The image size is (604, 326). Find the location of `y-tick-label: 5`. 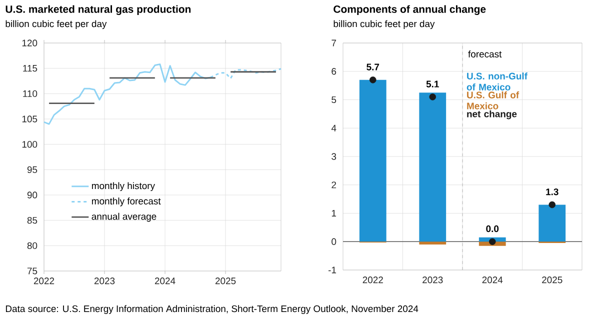

y-tick-label: 5 is located at coordinates (334, 100).